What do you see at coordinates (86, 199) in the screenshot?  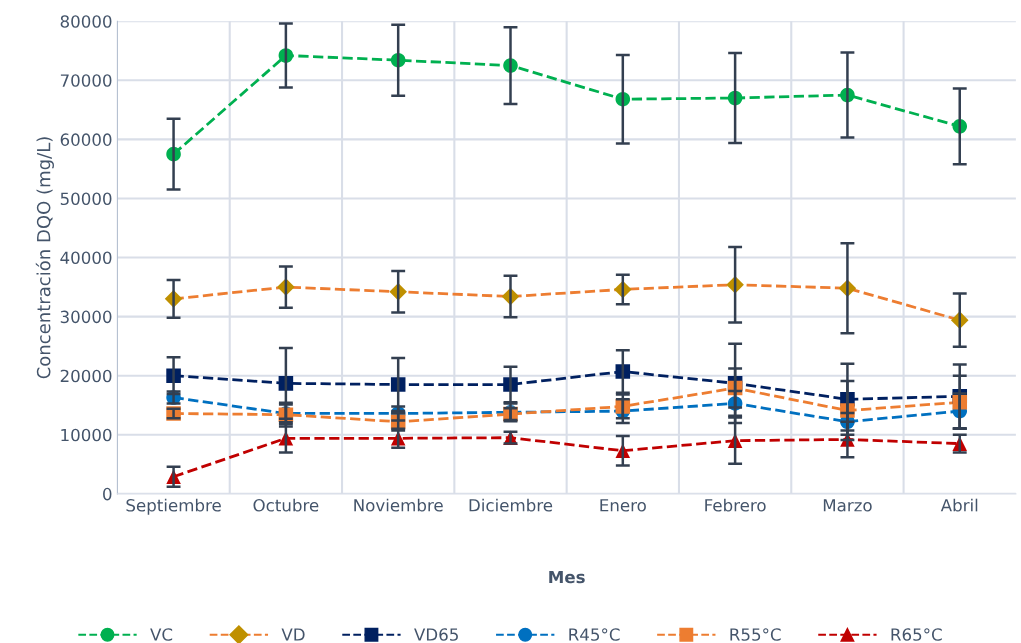 I see `y-tick-label: 50000` at bounding box center [86, 199].